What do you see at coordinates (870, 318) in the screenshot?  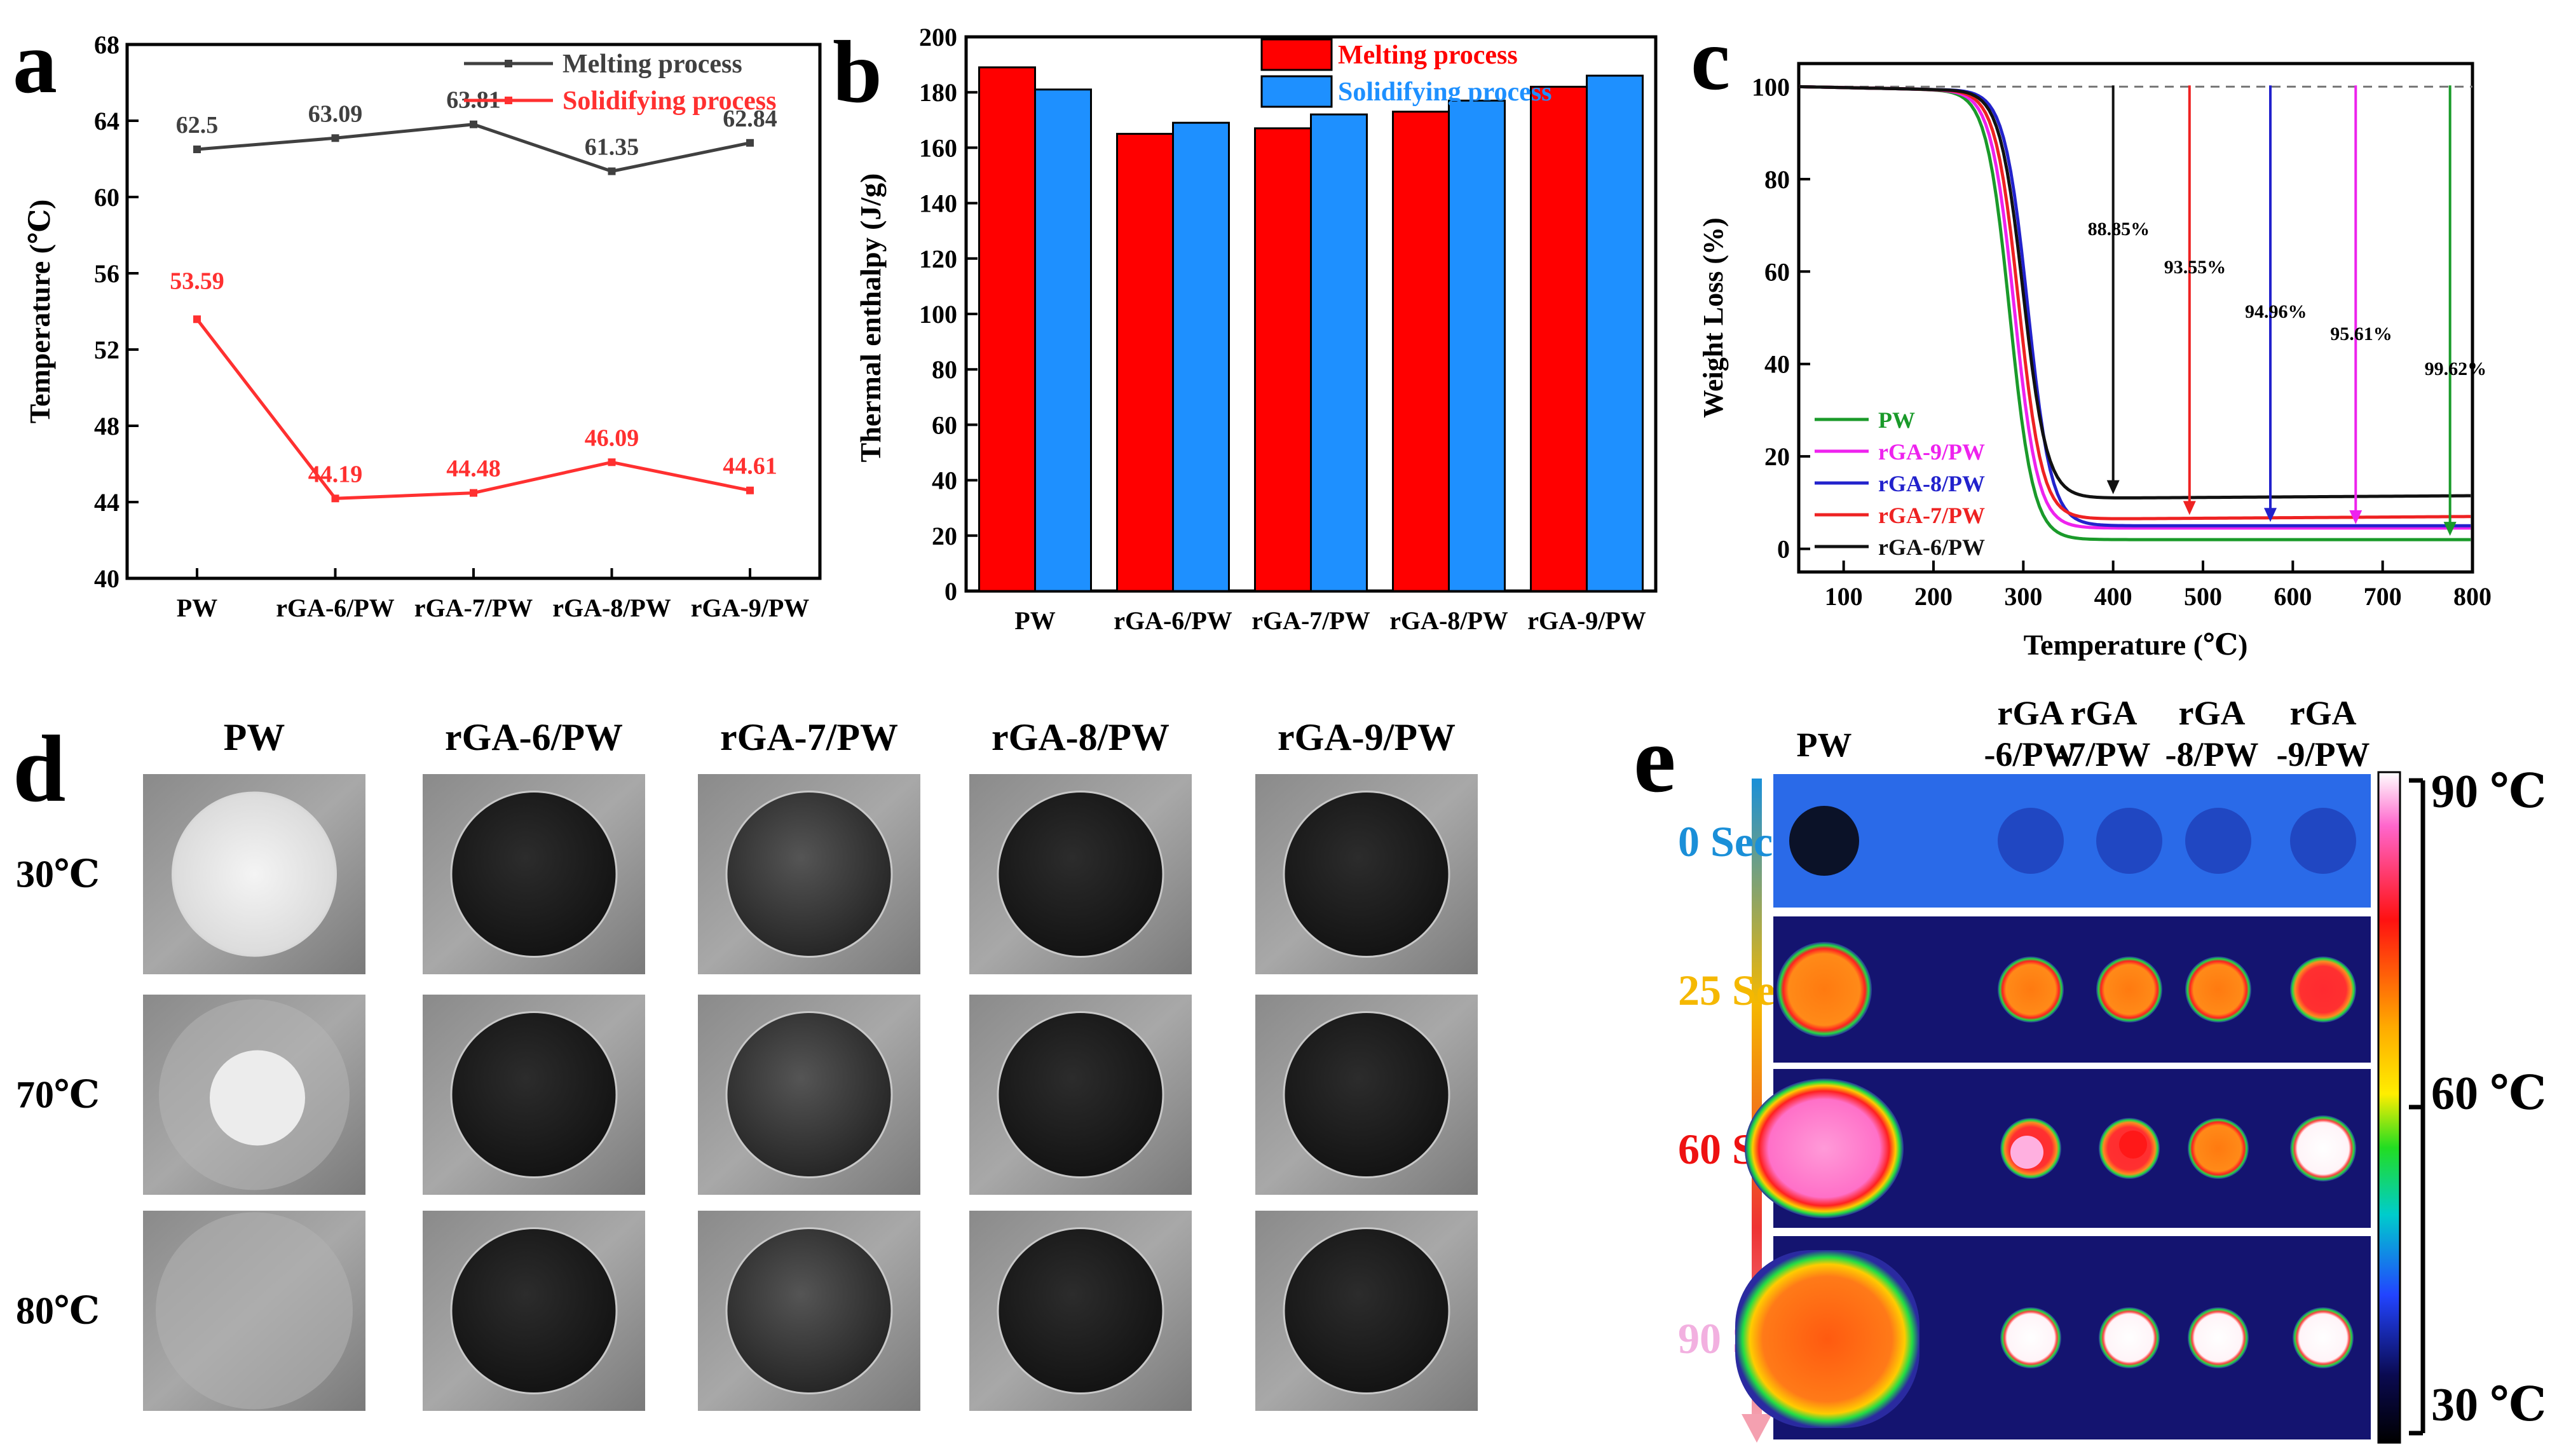 I see `y-axis-label-b: Thermal enthalpy (J/g)` at bounding box center [870, 318].